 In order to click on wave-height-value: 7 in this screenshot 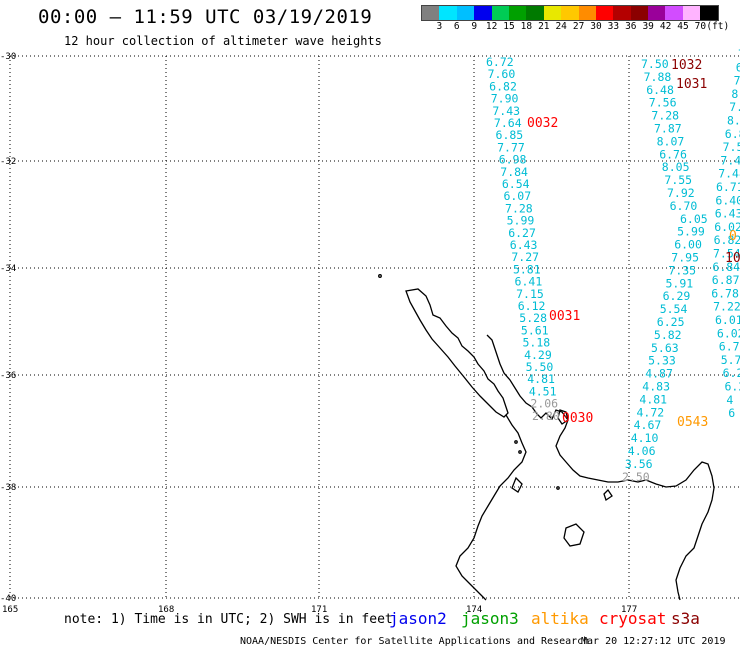, I will do `click(737, 81)`.